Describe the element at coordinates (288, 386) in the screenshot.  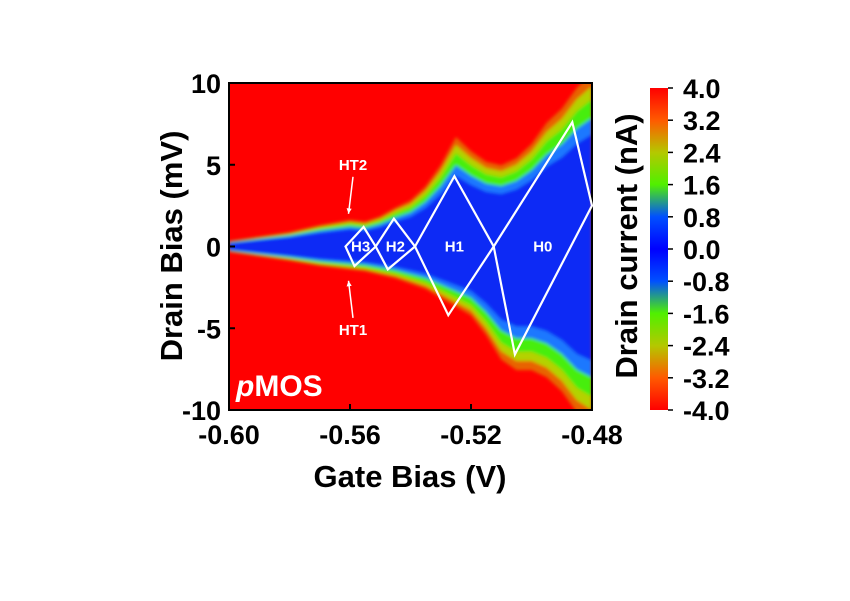
I see `panel-label-text: MOS` at that location.